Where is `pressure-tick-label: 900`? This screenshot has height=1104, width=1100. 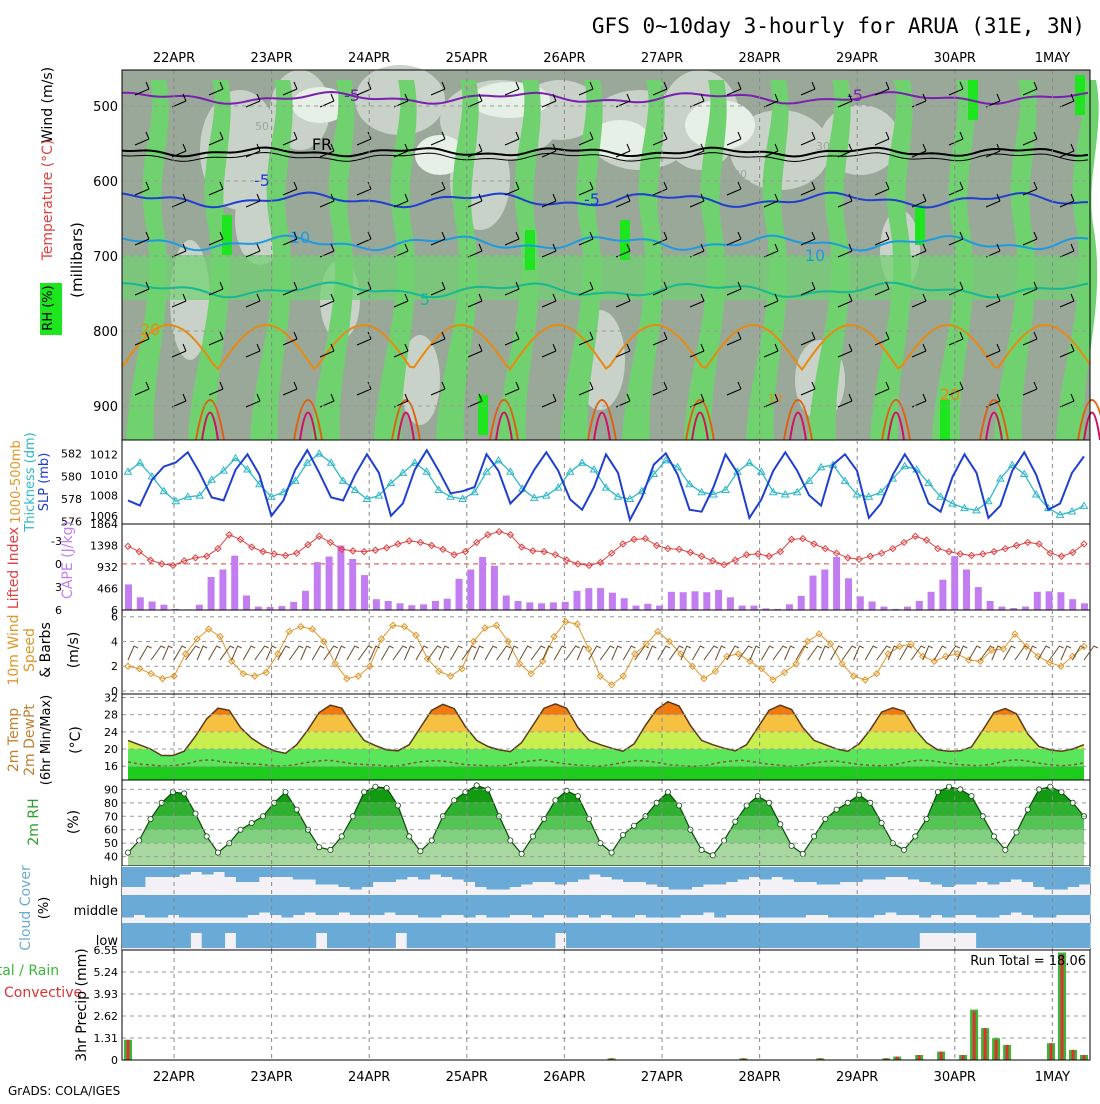 pressure-tick-label: 900 is located at coordinates (105, 407).